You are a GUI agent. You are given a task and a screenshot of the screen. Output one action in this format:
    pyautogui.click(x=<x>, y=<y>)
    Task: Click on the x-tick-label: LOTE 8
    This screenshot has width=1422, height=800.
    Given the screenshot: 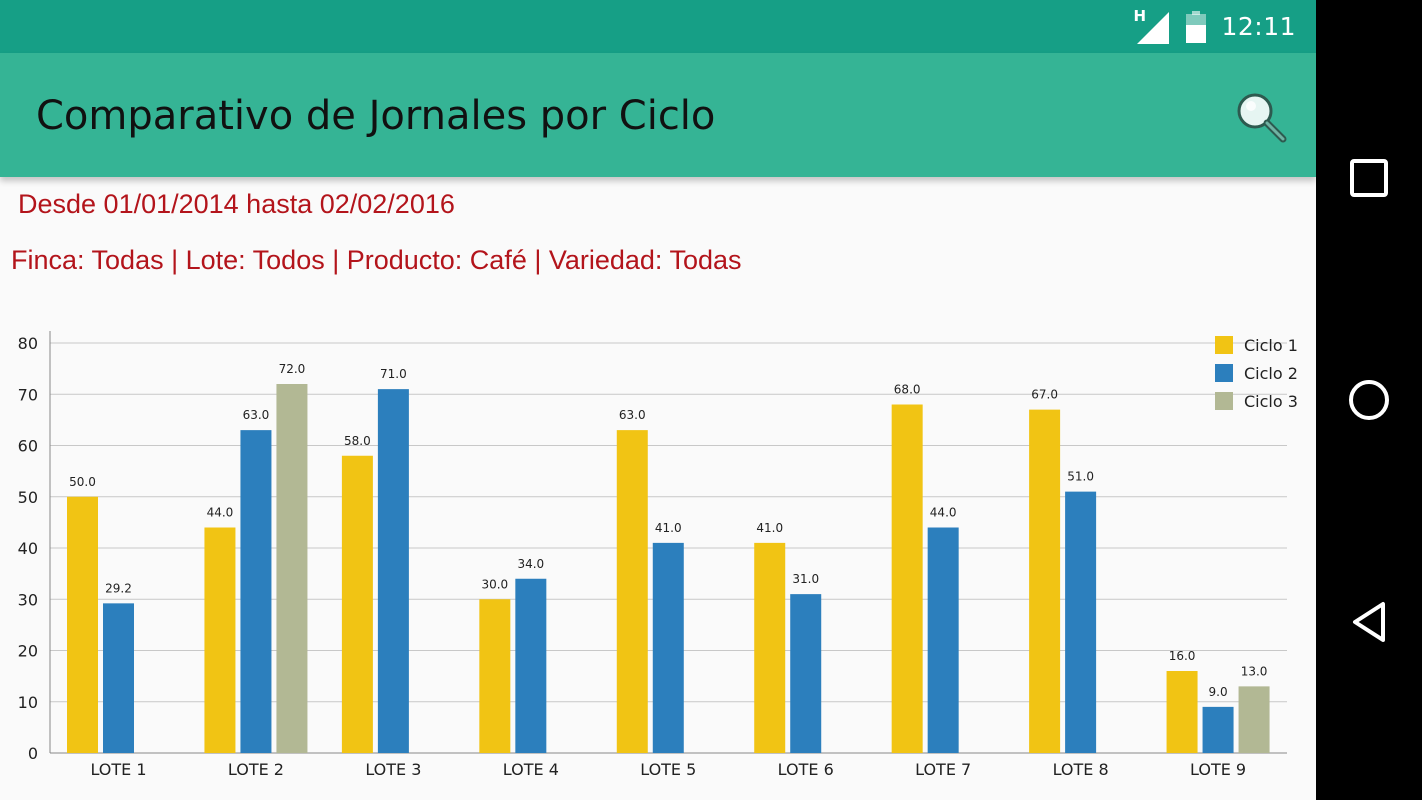 What is the action you would take?
    pyautogui.click(x=1081, y=769)
    